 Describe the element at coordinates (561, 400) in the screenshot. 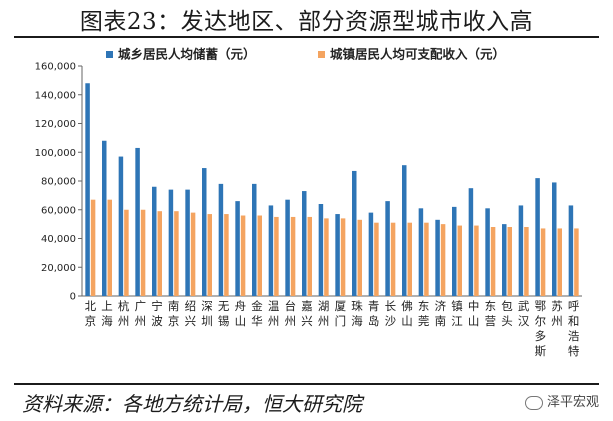

I see `watermark: 泽平宏观` at that location.